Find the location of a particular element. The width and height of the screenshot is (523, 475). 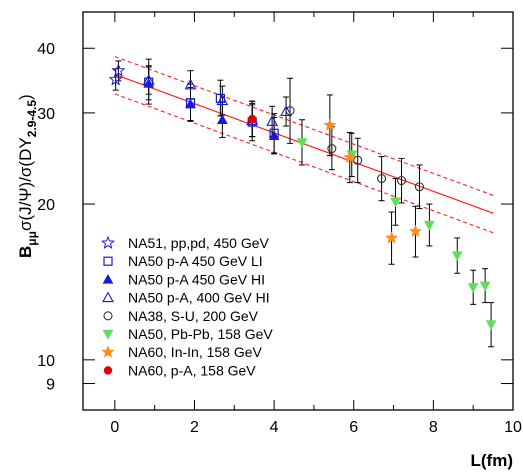

legend-label: NA50, Pb-Pb, 158 GeV is located at coordinates (200, 334).